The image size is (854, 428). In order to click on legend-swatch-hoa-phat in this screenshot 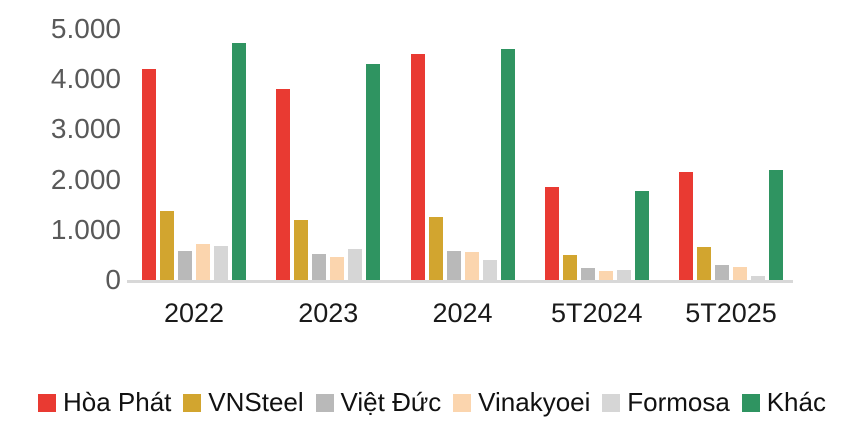, I will do `click(47, 402)`.